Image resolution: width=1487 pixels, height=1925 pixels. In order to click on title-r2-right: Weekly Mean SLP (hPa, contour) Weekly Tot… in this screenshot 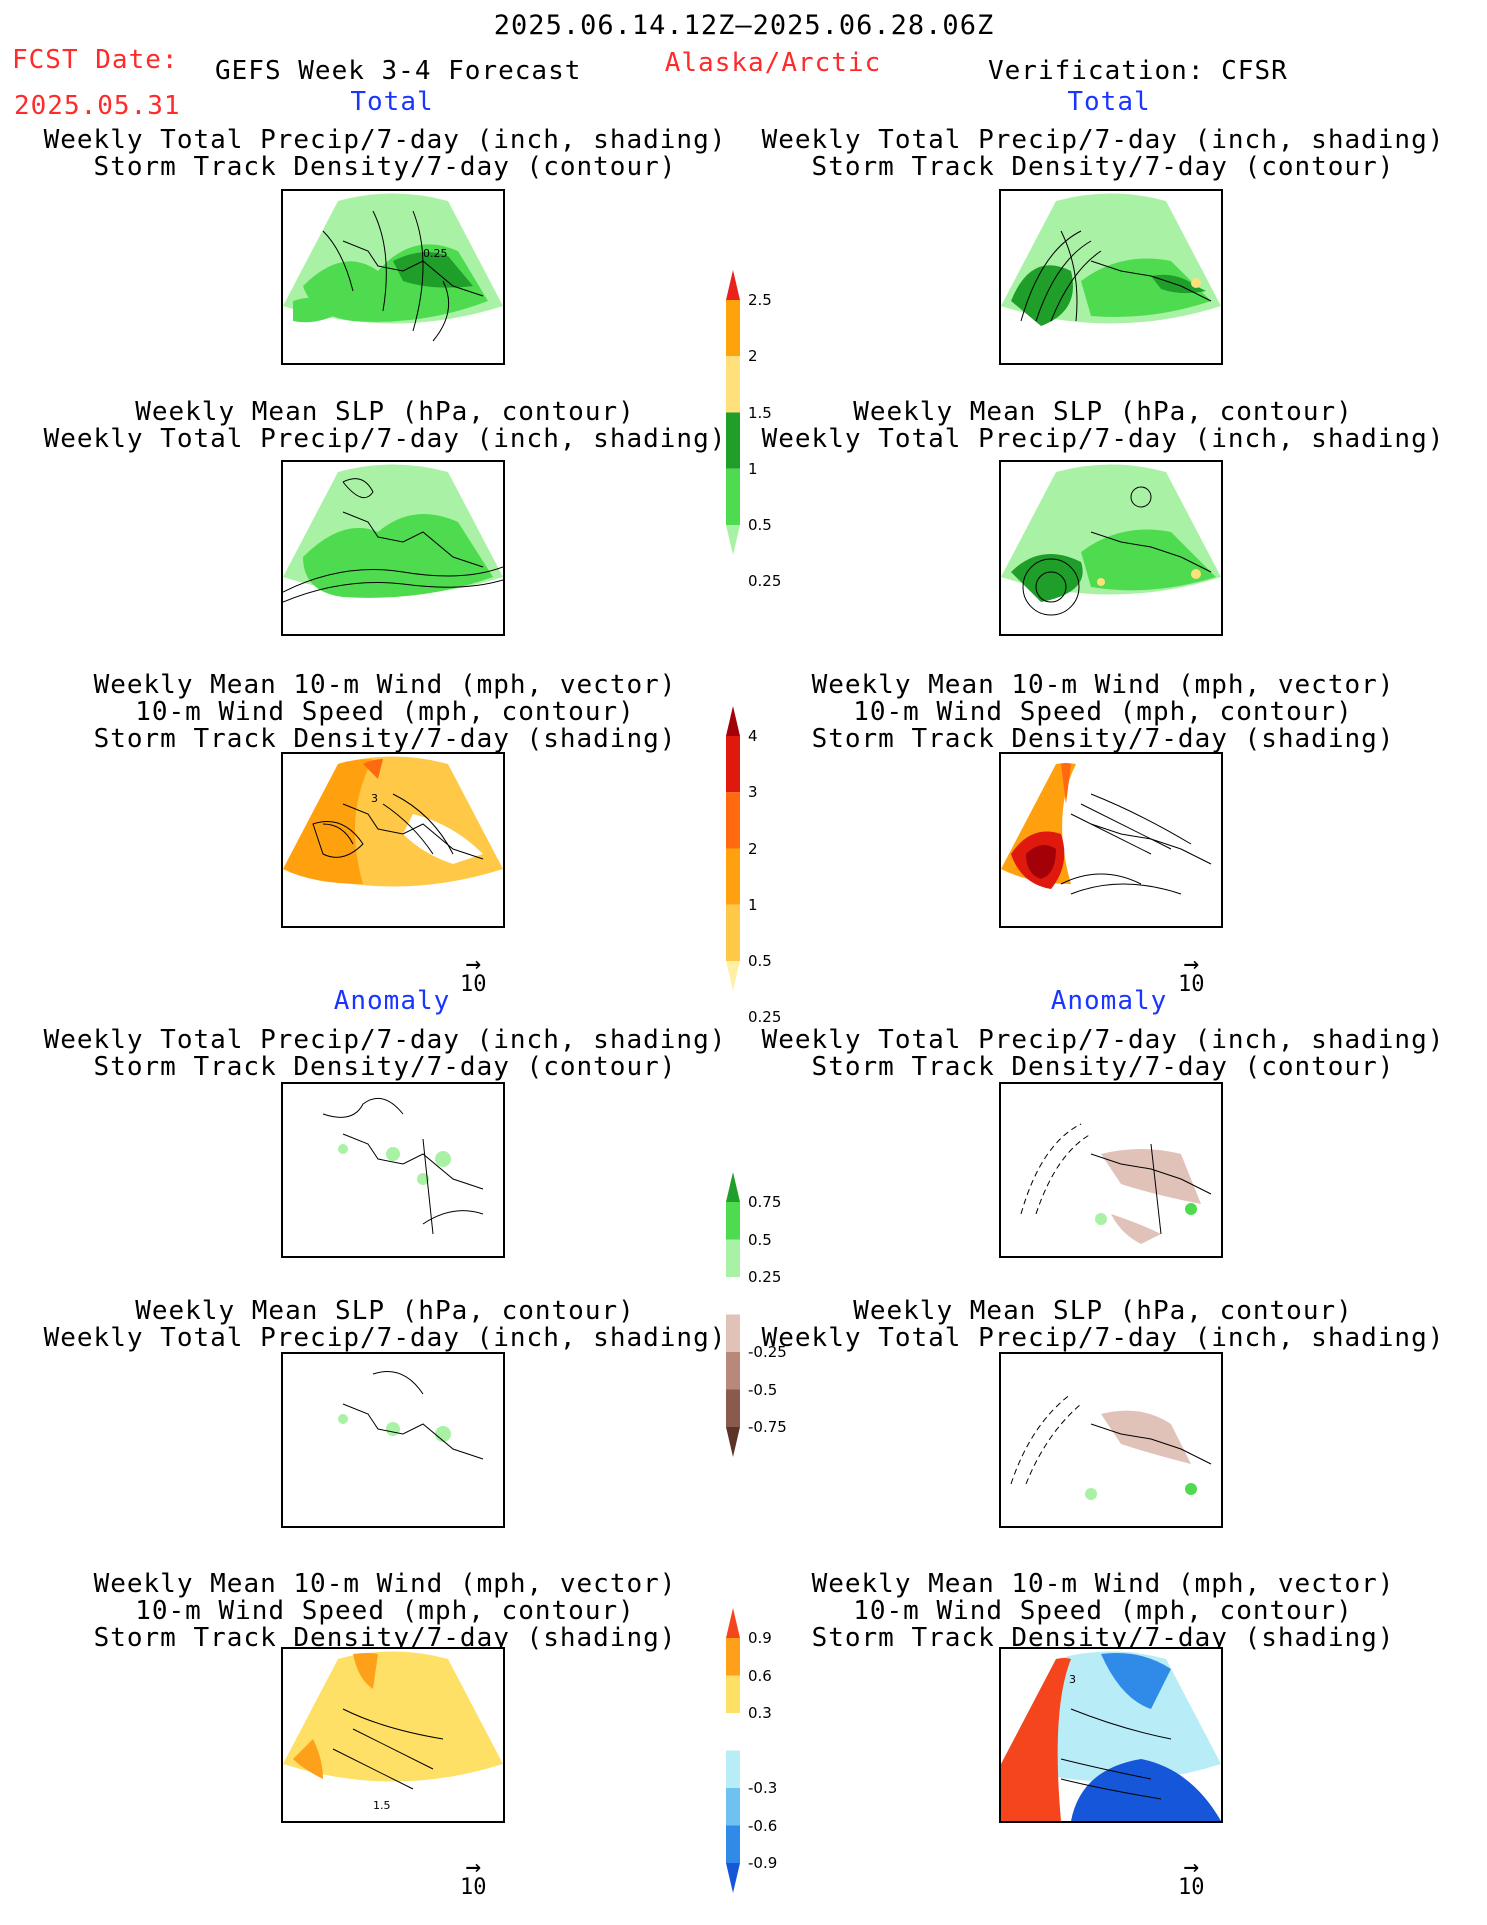, I will do `click(1103, 425)`.